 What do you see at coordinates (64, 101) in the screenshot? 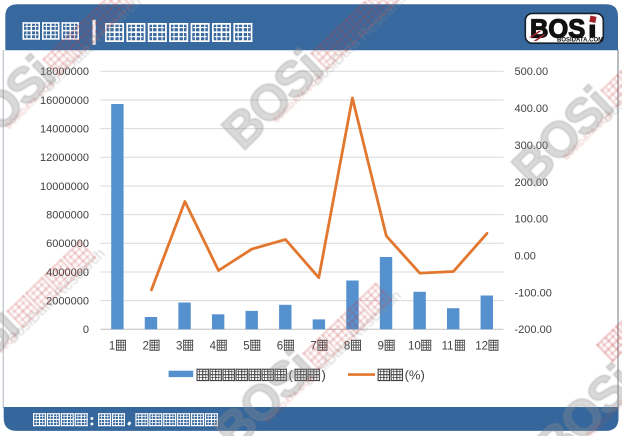
I see `svg-text: 16000000` at bounding box center [64, 101].